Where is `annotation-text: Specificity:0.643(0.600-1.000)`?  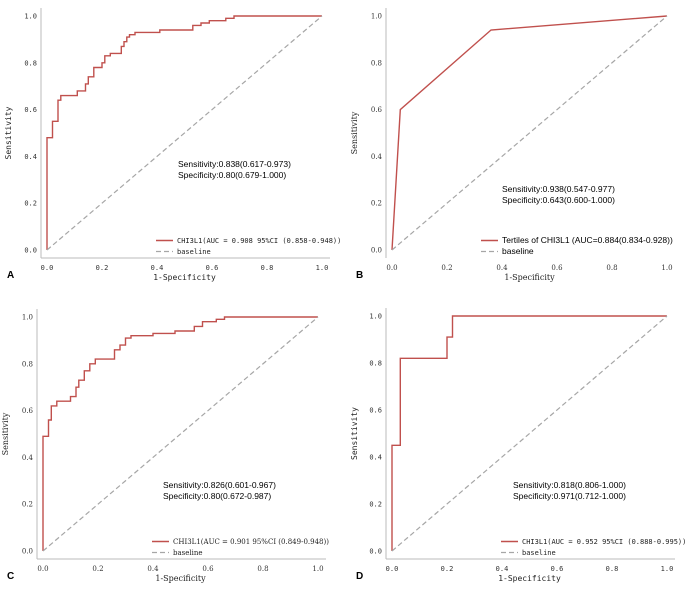
annotation-text: Specificity:0.643(0.600-1.000) is located at coordinates (558, 200).